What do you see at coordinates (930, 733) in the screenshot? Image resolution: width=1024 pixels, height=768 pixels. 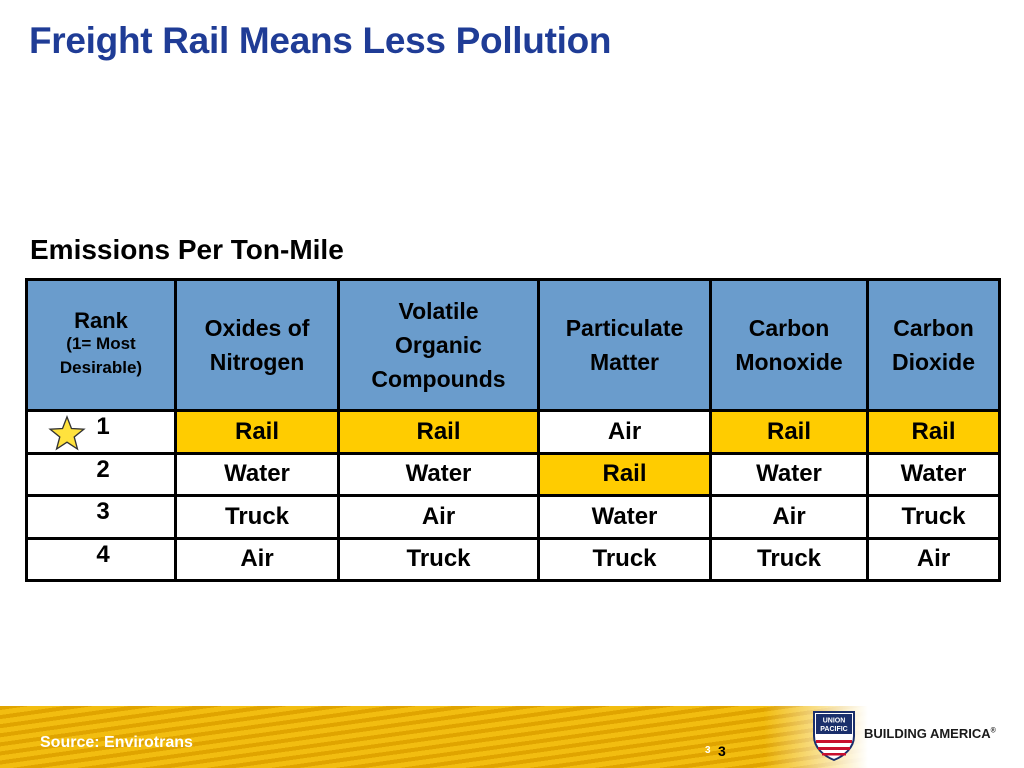 I see `brand-slogan: BUILDING AMERICA®` at bounding box center [930, 733].